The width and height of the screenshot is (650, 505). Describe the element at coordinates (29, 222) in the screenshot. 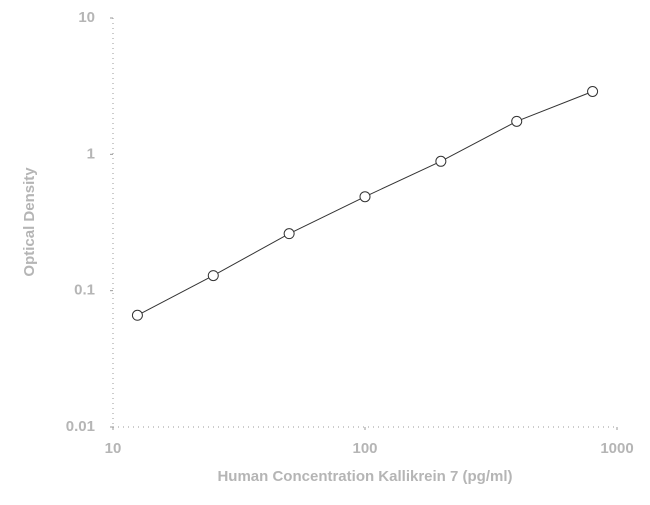

I see `y-axis-label: Optical Density` at that location.